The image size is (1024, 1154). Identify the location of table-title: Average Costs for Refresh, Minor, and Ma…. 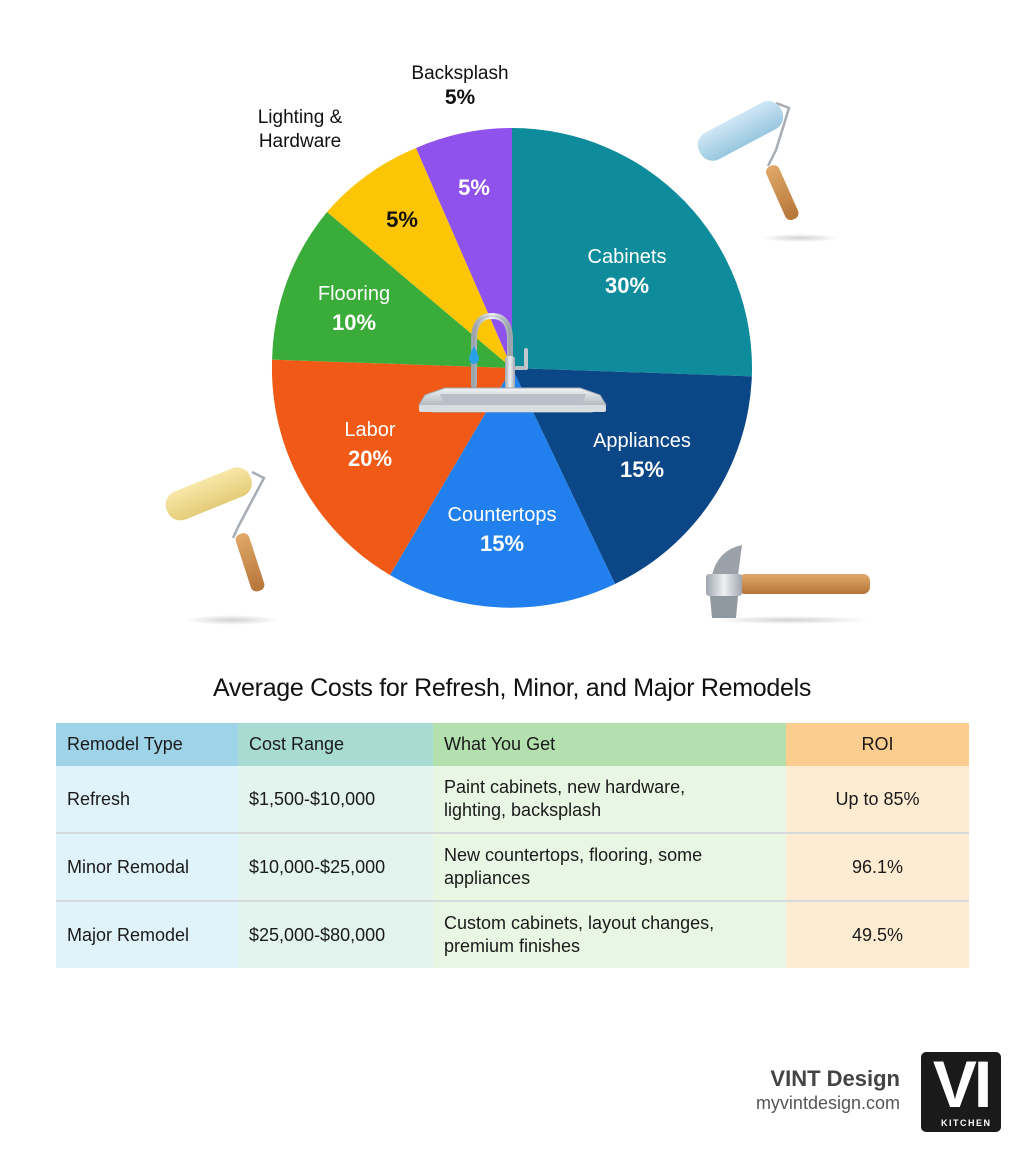
(512, 688).